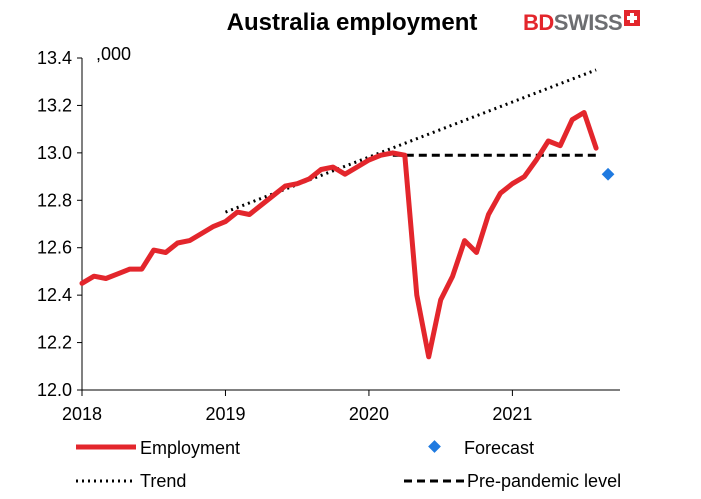 This screenshot has height=499, width=701. Describe the element at coordinates (369, 414) in the screenshot. I see `x-tick-label: 2020` at that location.